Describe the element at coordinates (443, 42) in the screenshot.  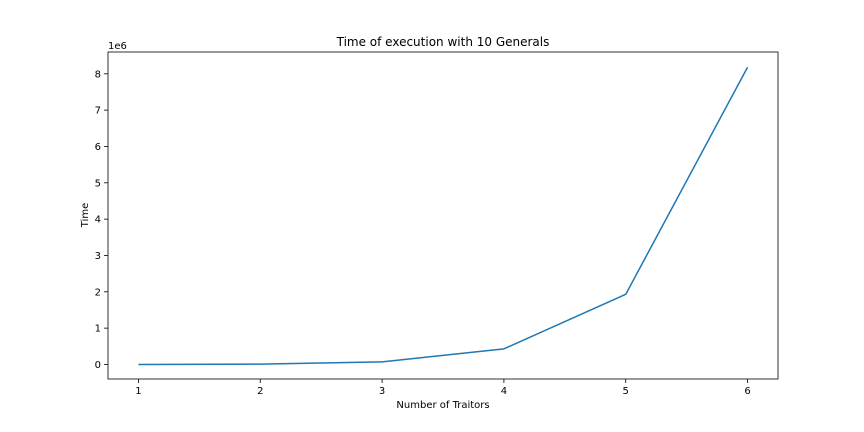
I see `chart-title: Time of execution with 10 Generals` at that location.